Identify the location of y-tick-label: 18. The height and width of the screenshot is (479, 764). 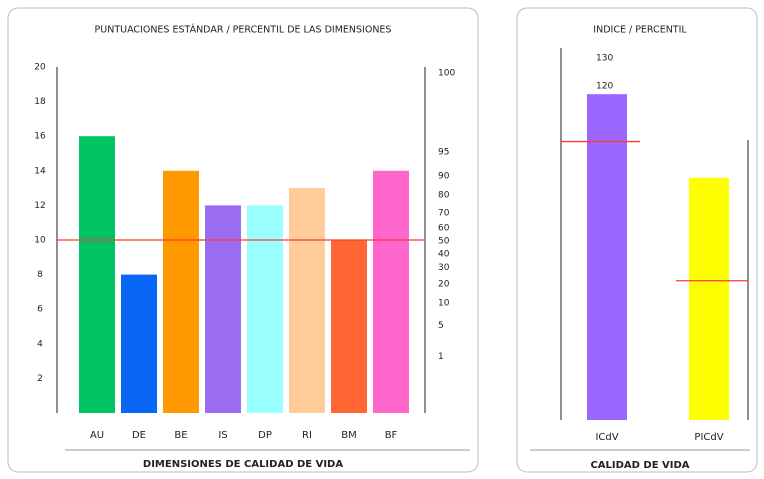
(40, 102).